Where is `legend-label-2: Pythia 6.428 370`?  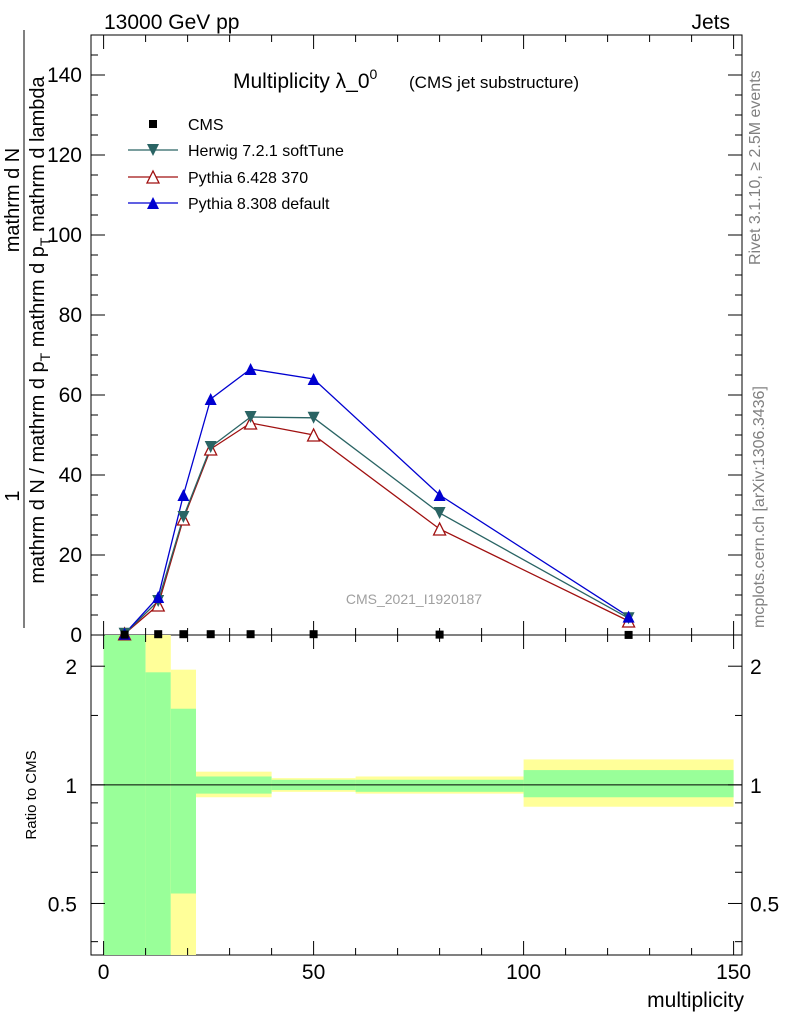 legend-label-2: Pythia 6.428 370 is located at coordinates (248, 178).